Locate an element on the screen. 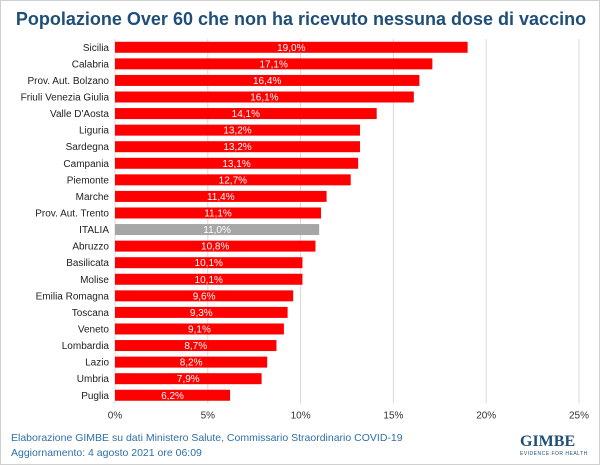 The height and width of the screenshot is (465, 600). logo-tagline: EVIDENCE FOR HEALTH is located at coordinates (554, 454).